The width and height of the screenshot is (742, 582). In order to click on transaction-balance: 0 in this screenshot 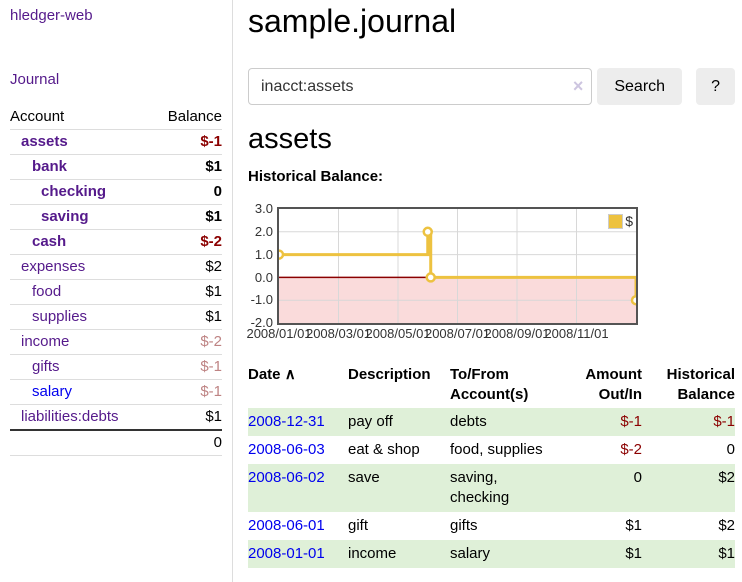, I will do `click(730, 450)`.